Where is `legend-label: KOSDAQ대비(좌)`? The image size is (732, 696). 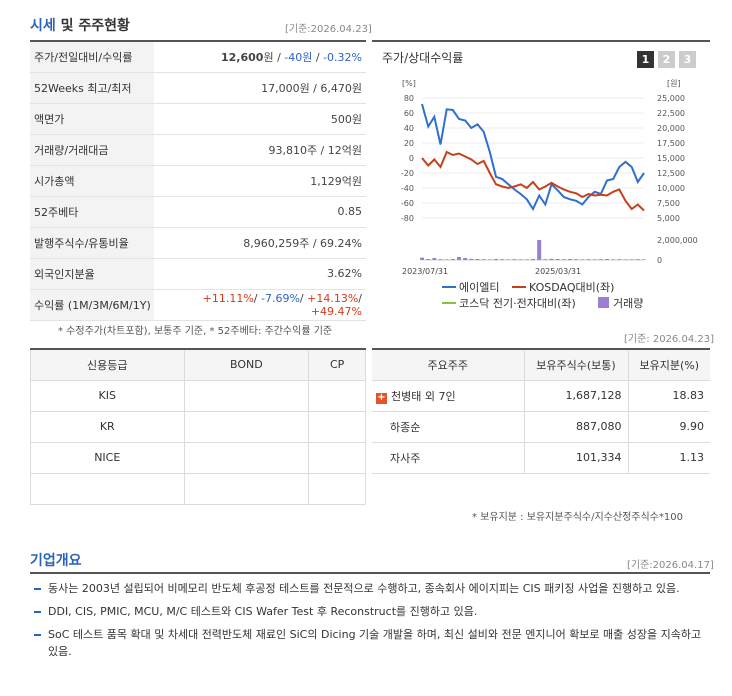
legend-label: KOSDAQ대비(좌) is located at coordinates (571, 287).